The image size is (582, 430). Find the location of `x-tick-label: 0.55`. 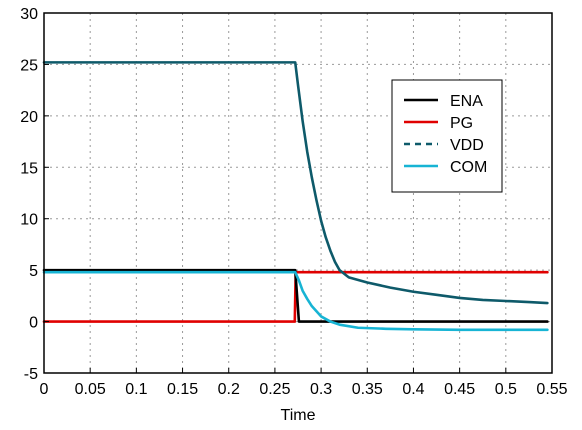

x-tick-label: 0.55 is located at coordinates (551, 389).